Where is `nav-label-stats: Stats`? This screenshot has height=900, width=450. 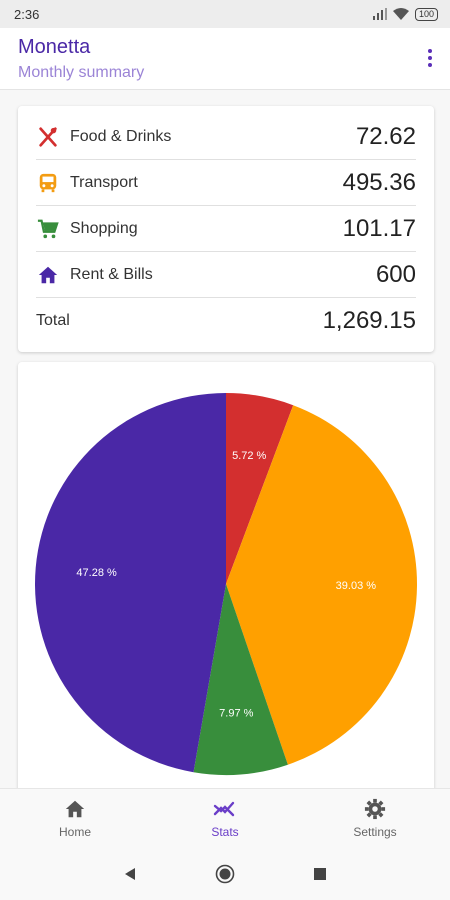 nav-label-stats: Stats is located at coordinates (225, 832).